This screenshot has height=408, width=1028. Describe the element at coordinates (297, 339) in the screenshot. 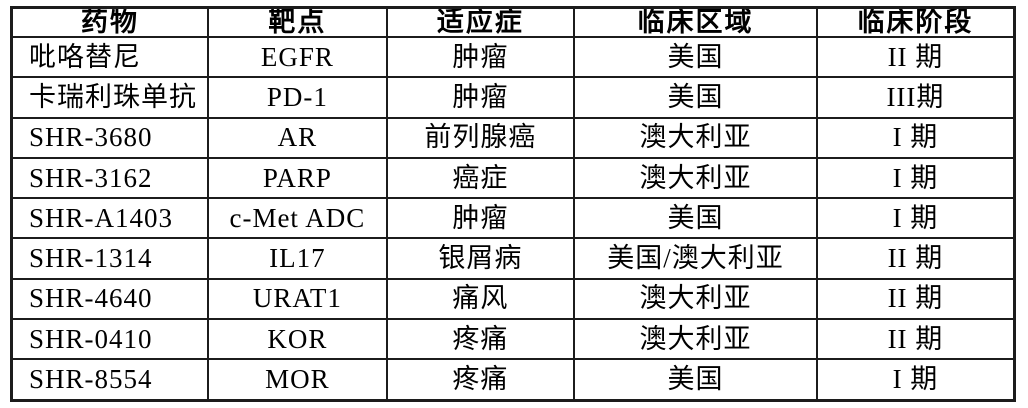

I see `table-cell: KOR` at that location.